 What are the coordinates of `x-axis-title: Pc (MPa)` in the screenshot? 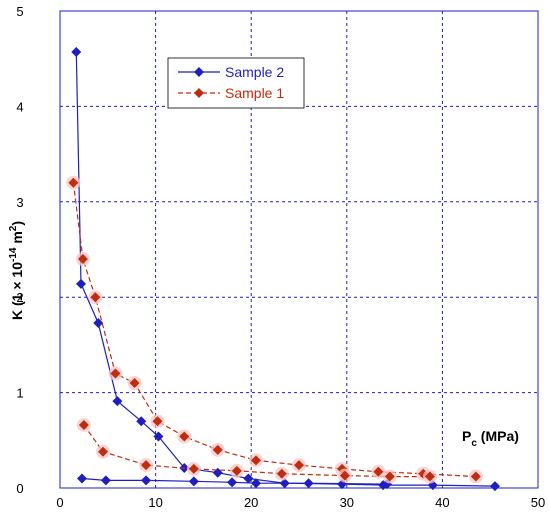 It's located at (490, 438).